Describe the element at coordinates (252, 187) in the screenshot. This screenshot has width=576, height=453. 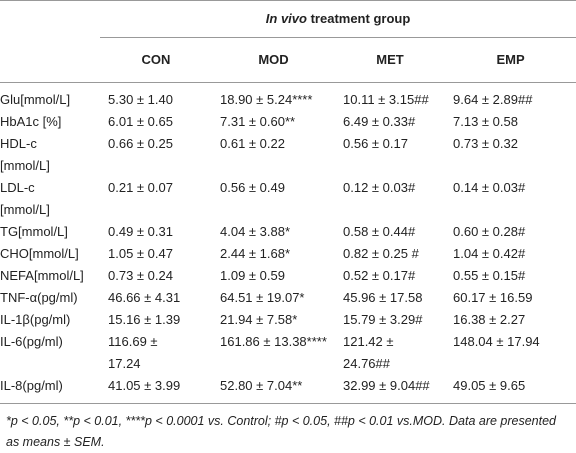
I see `value-cell: 0.56 ± 0.49` at that location.